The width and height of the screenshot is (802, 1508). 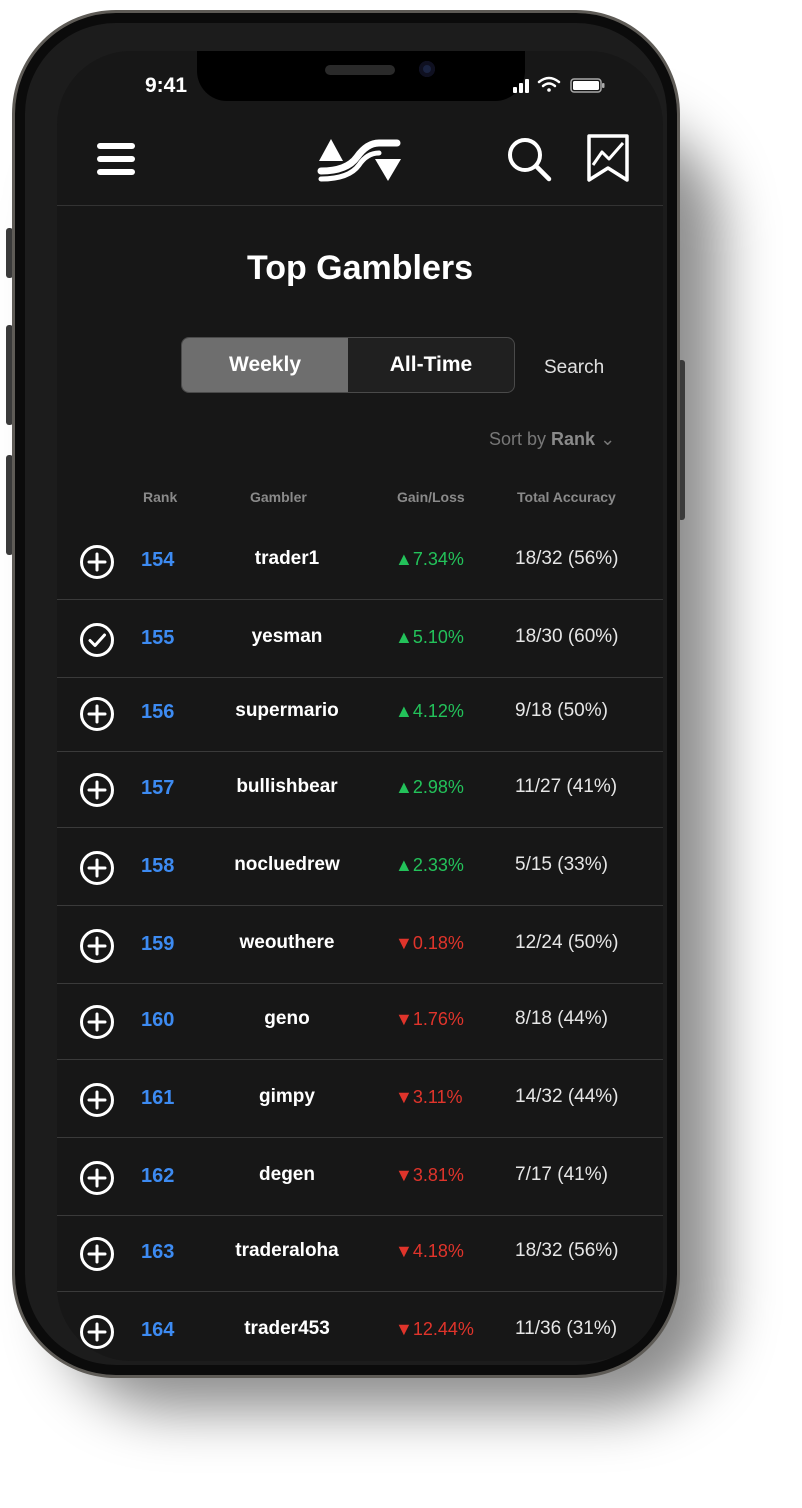 What do you see at coordinates (552, 439) in the screenshot?
I see `sort-control: Sort by Rank ⌄` at bounding box center [552, 439].